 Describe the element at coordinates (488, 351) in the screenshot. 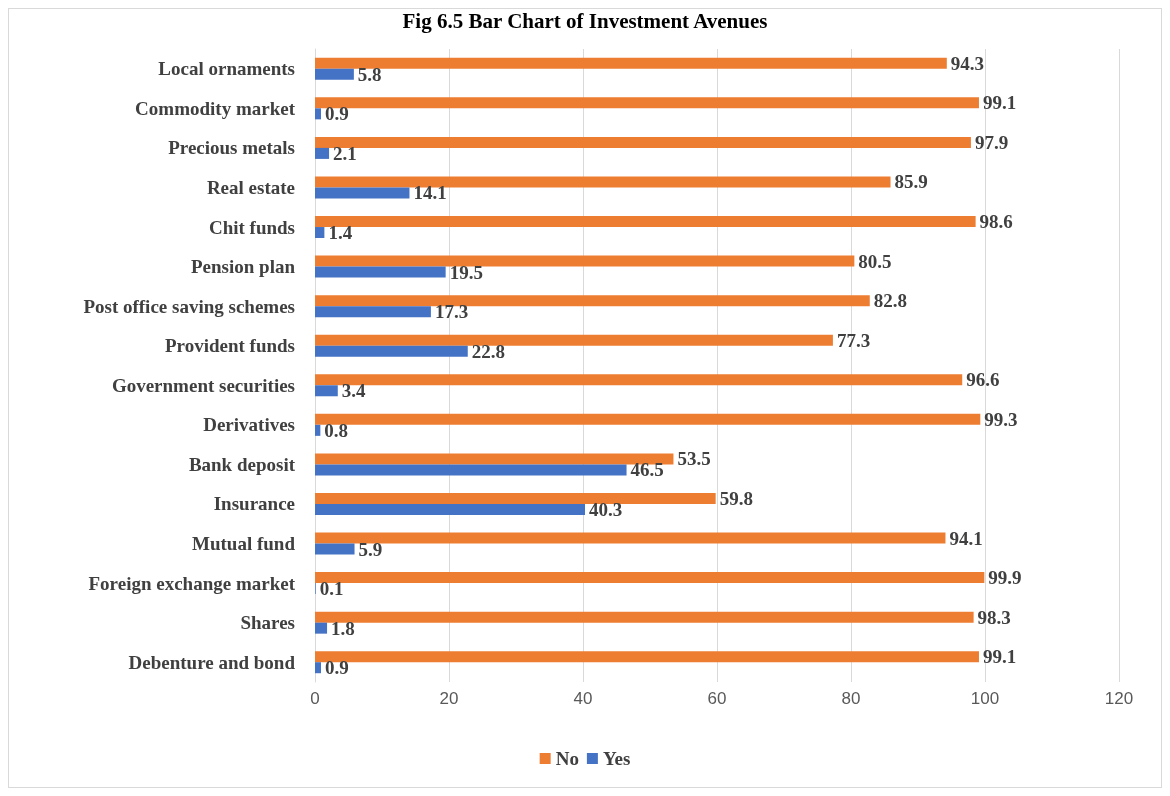

I see `data-label: 22.8` at that location.